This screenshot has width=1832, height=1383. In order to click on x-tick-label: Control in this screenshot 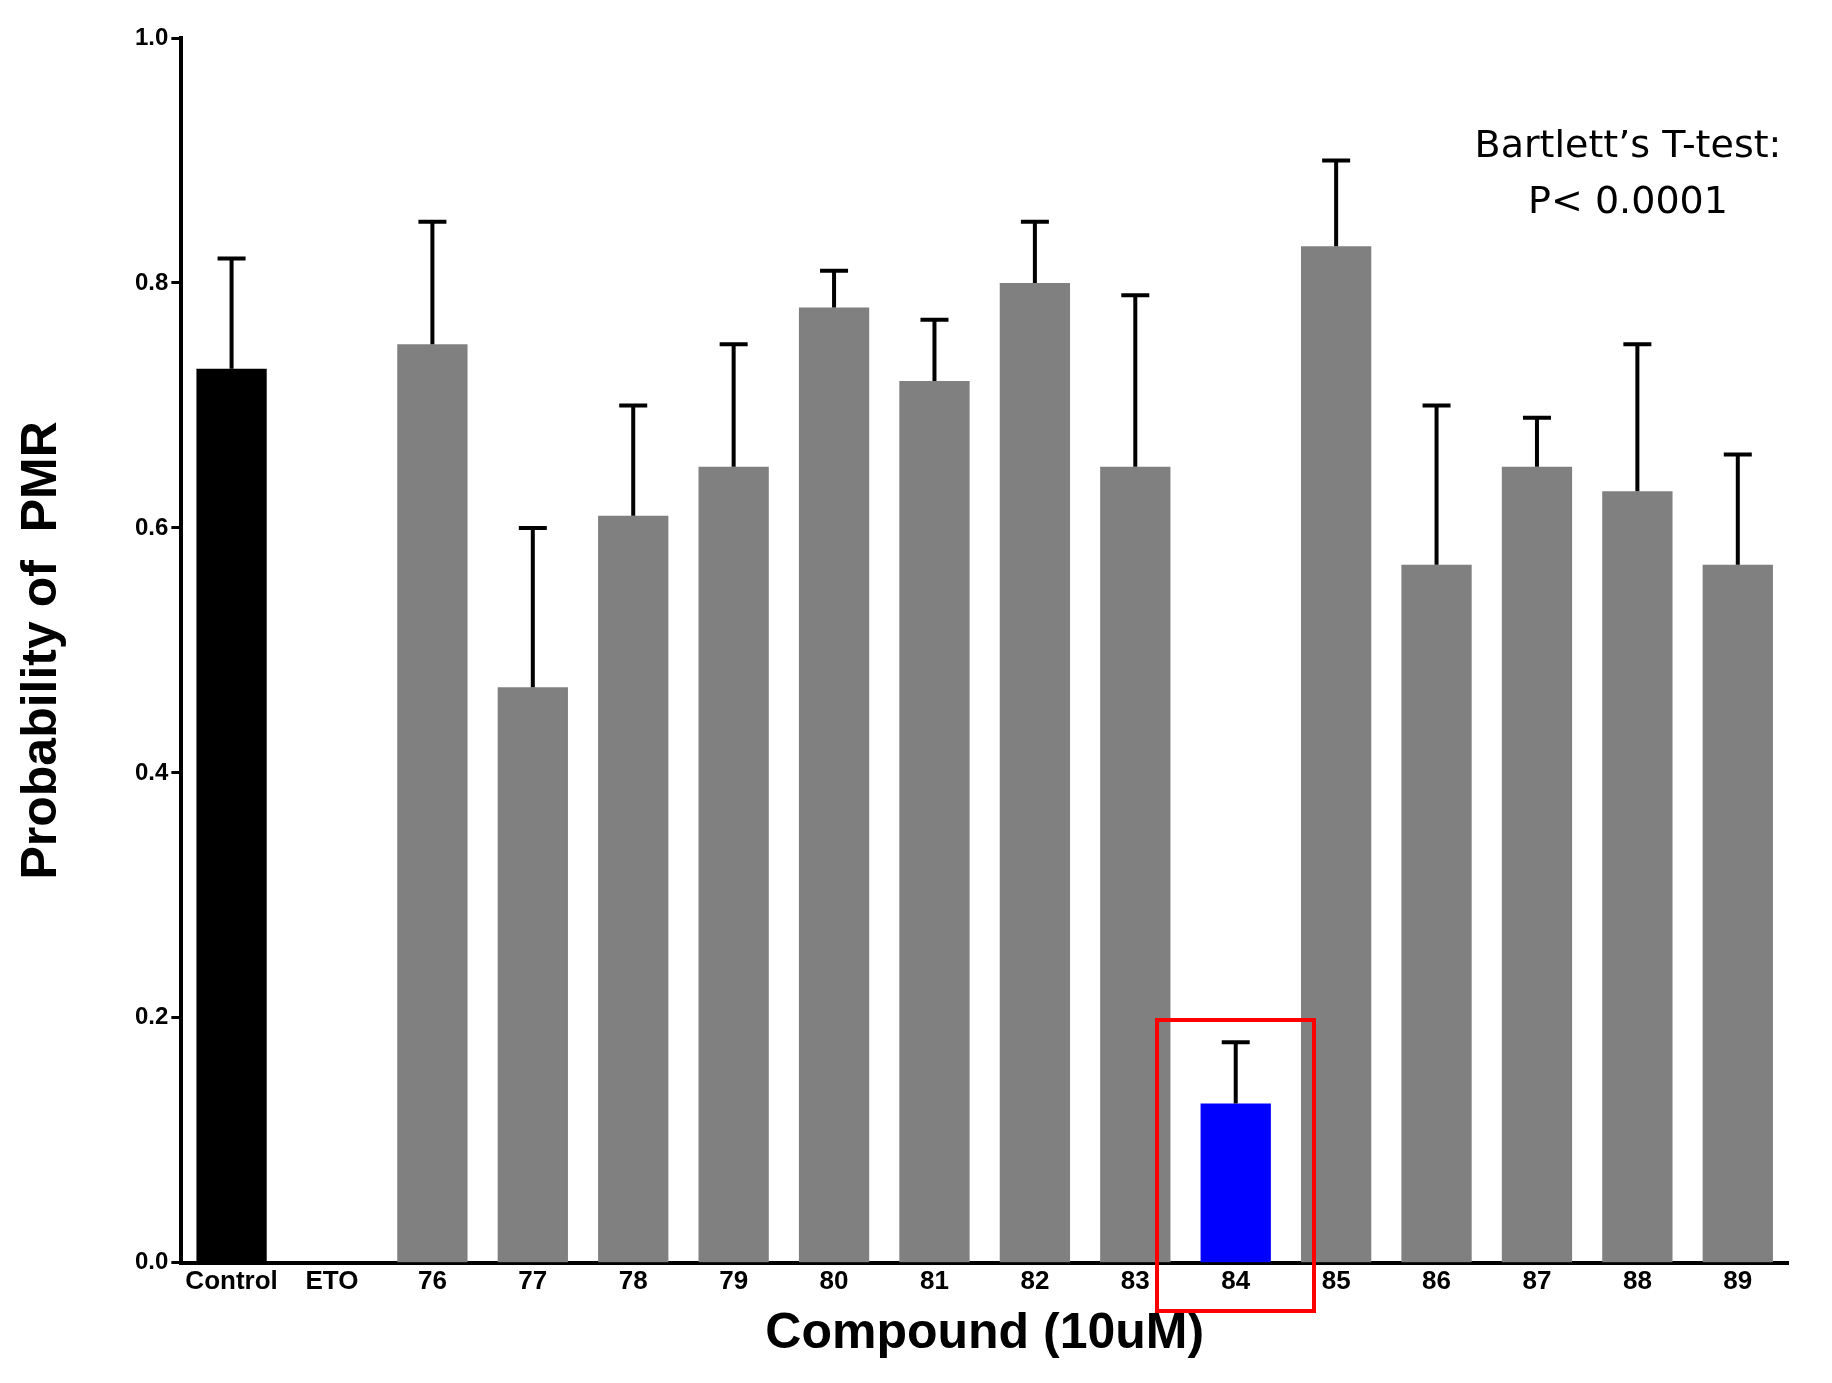, I will do `click(231, 1279)`.